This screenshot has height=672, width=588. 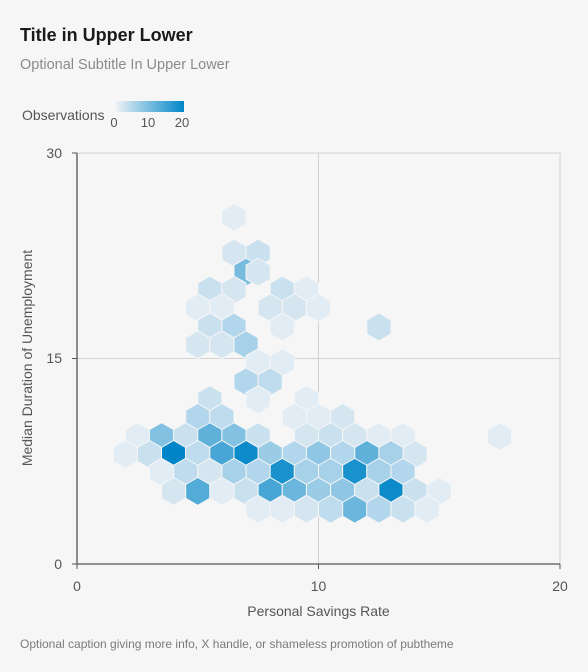 What do you see at coordinates (150, 106) in the screenshot?
I see `legend-color-bar` at bounding box center [150, 106].